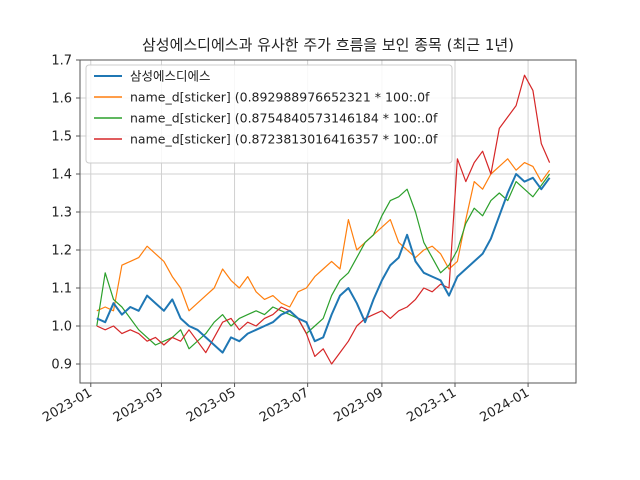 Image resolution: width=640 pixels, height=480 pixels. What do you see at coordinates (170, 76) in the screenshot?
I see `legend-label: 삼성에스디에스` at bounding box center [170, 76].